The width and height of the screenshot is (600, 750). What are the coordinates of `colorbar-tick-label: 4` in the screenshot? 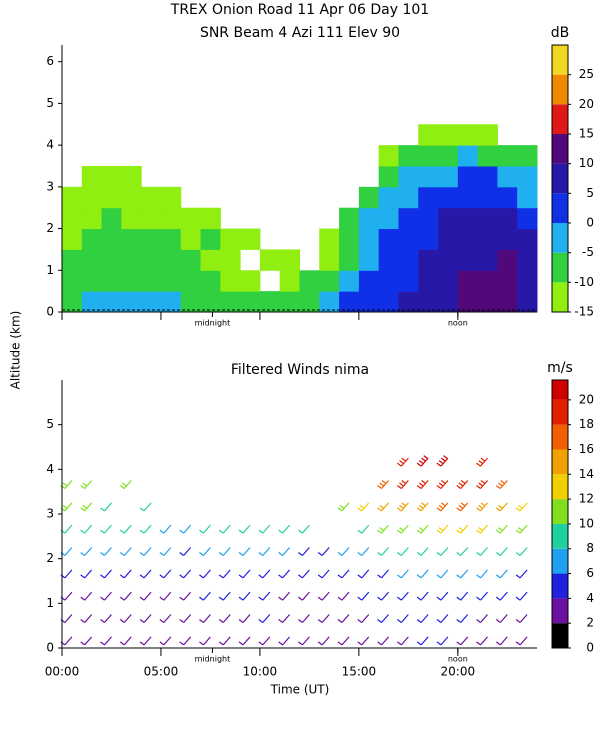 It's located at (590, 598).